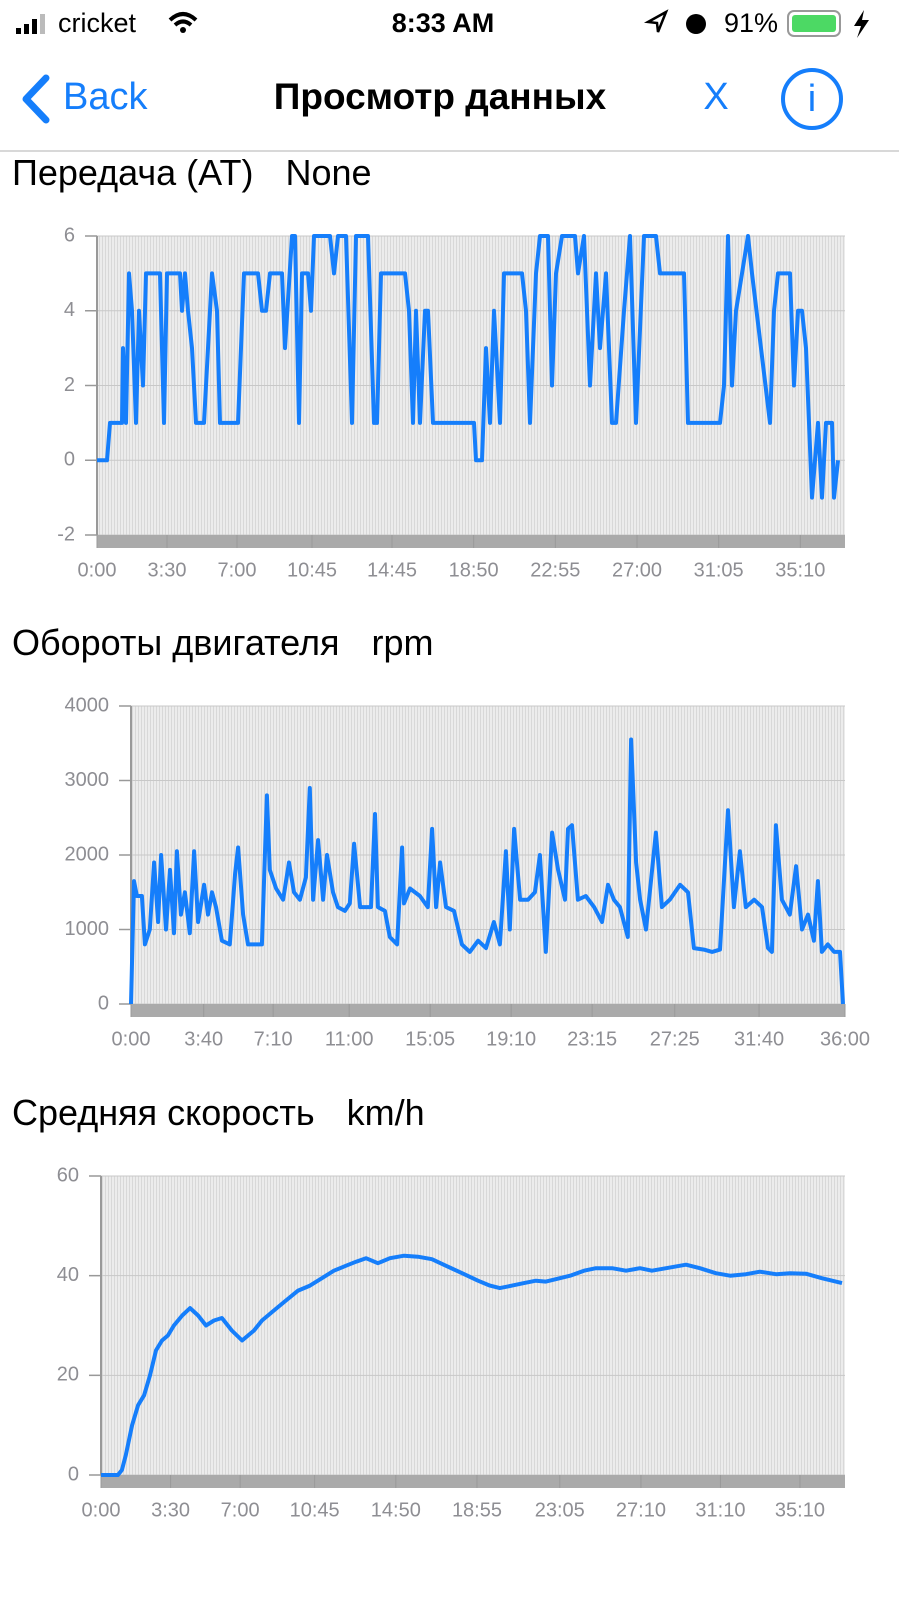 The width and height of the screenshot is (899, 1605). What do you see at coordinates (87, 780) in the screenshot?
I see `y-tick-label: 3000` at bounding box center [87, 780].